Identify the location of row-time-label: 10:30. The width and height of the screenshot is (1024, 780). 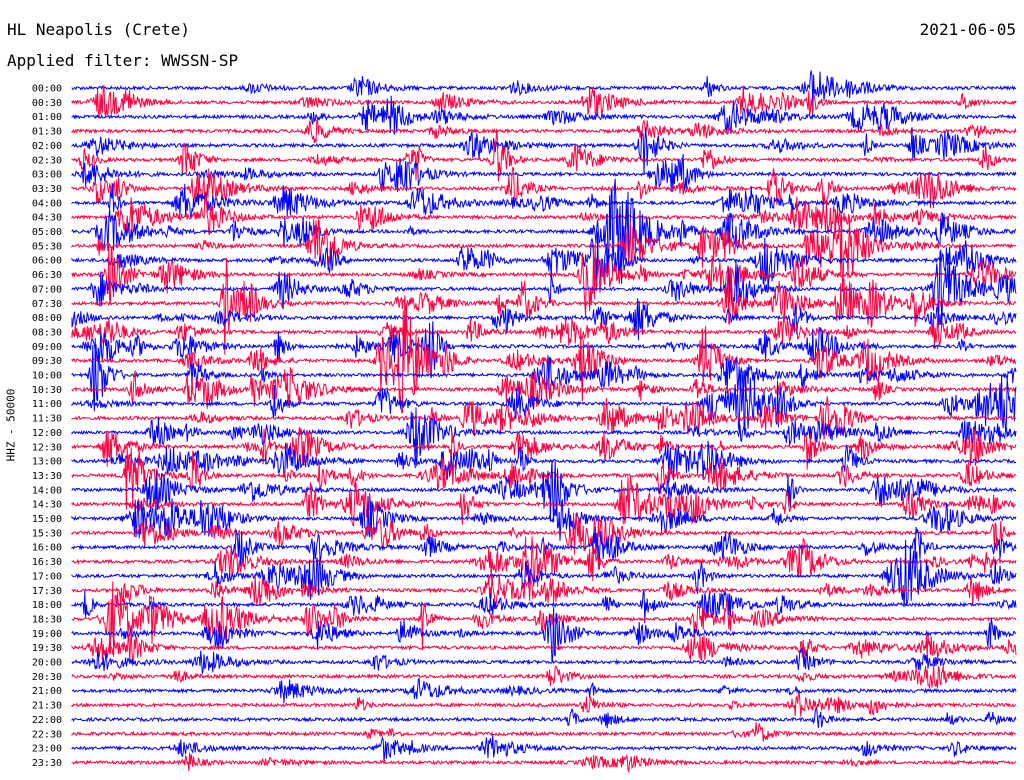
(47, 390).